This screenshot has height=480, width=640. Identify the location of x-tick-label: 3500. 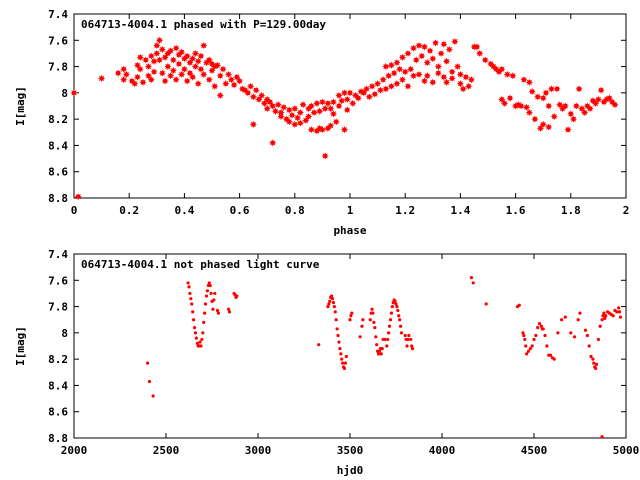
(350, 450).